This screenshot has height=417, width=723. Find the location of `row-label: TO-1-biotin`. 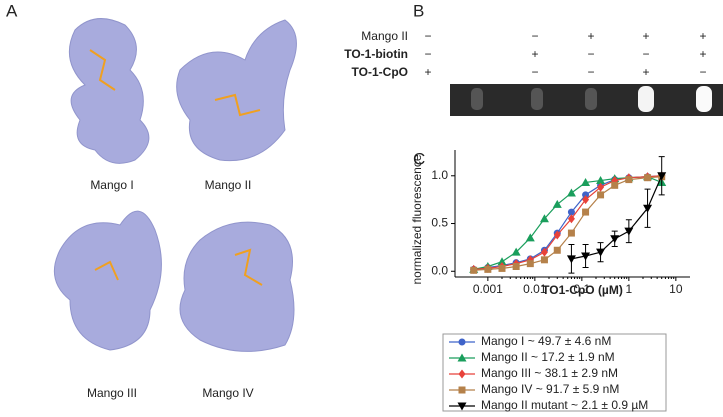

row-label: TO-1-biotin is located at coordinates (376, 54).